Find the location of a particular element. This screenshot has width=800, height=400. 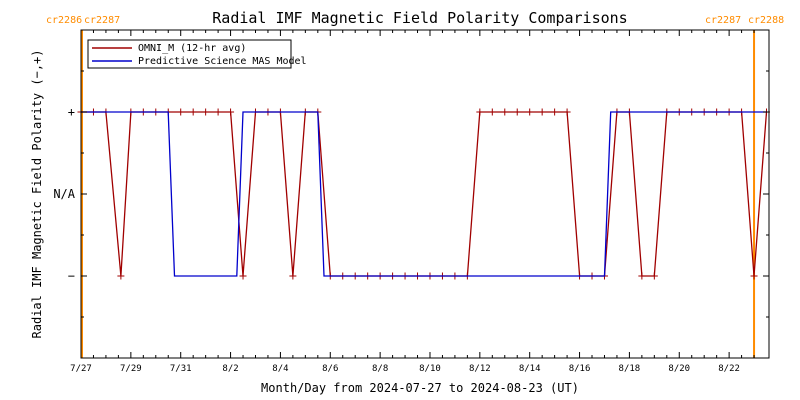

carrington-label-left-1: cr2286 is located at coordinates (64, 20).